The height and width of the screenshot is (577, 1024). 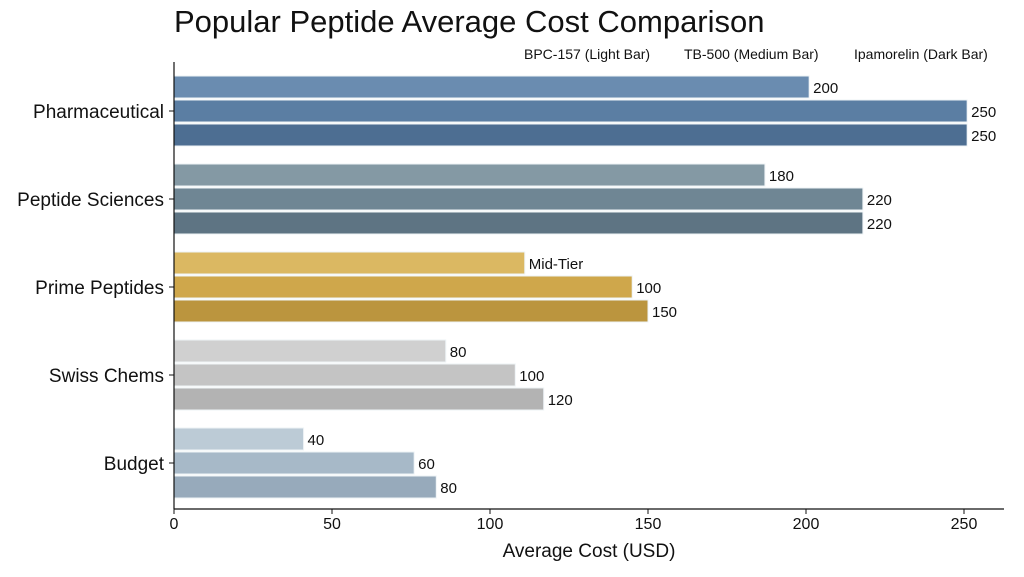 I want to click on x-tick-label: 100, so click(x=490, y=524).